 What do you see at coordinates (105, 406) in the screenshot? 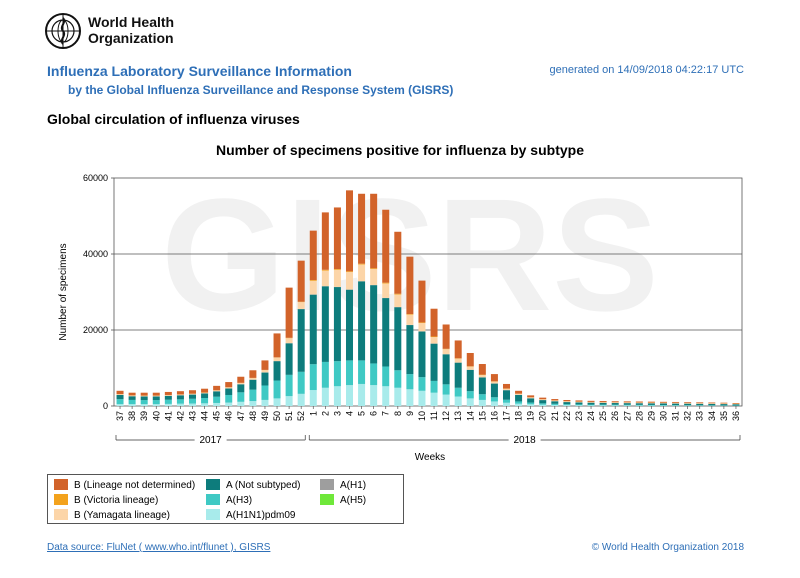
I see `y-tick-label: 0` at bounding box center [105, 406].